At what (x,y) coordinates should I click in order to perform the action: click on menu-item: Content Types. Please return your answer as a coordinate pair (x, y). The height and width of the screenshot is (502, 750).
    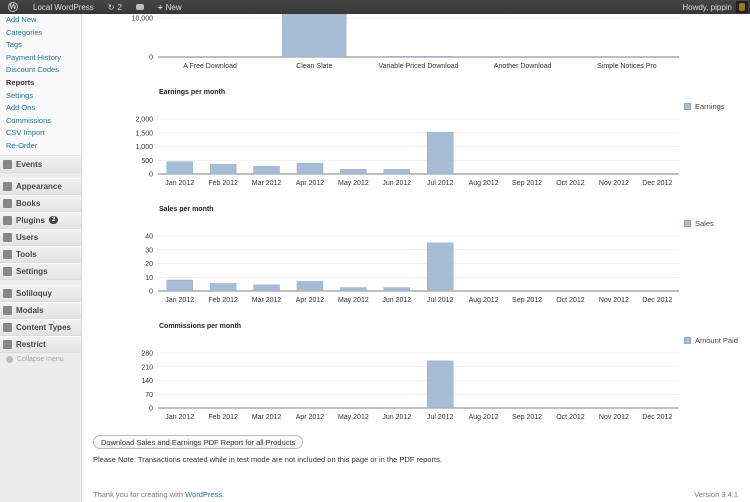
    Looking at the image, I should click on (40, 327).